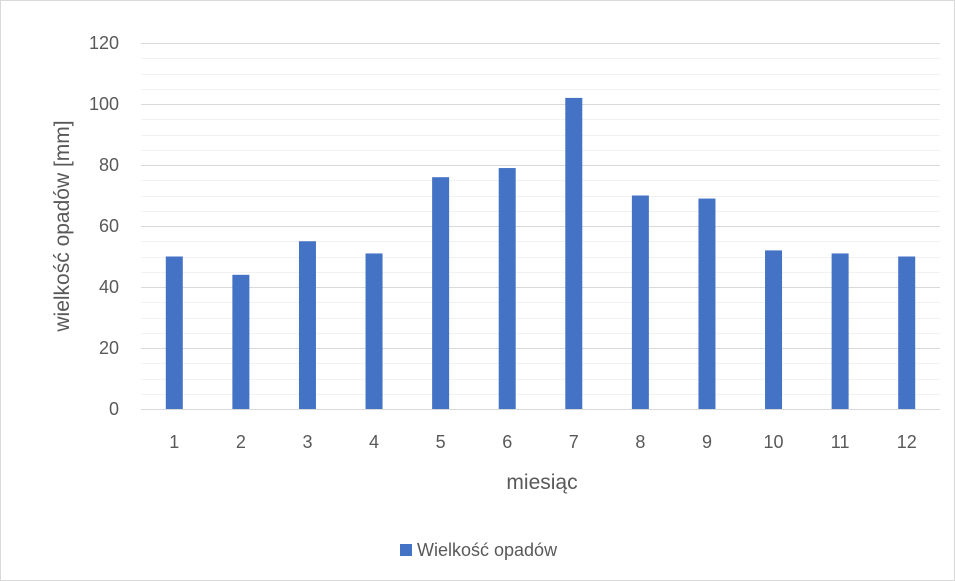 The height and width of the screenshot is (581, 955). I want to click on x-tick-label: 8, so click(640, 442).